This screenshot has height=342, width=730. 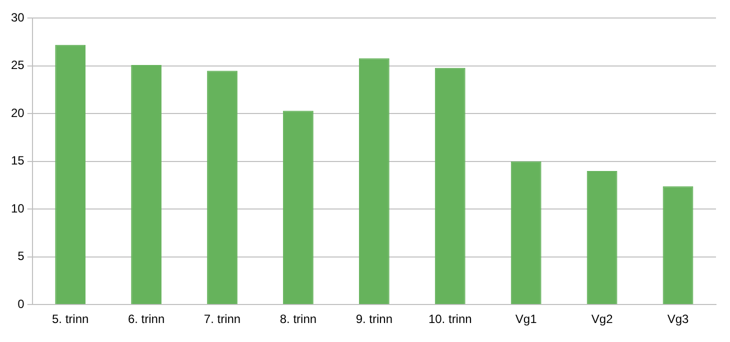 What do you see at coordinates (17, 113) in the screenshot?
I see `y-tick-label: 20` at bounding box center [17, 113].